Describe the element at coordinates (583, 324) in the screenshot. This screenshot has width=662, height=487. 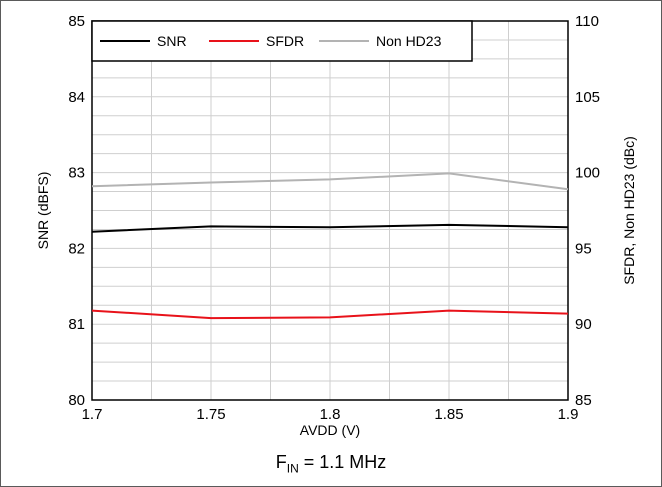
I see `y-right-tick-label: 90` at that location.